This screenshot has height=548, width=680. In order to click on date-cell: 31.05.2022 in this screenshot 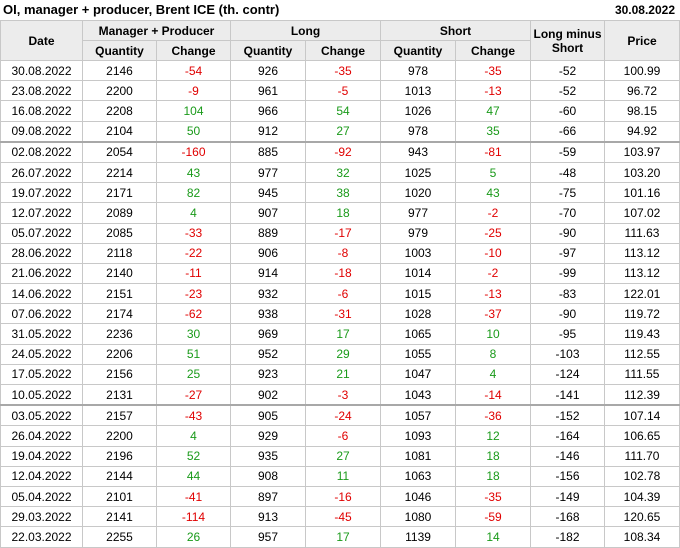, I will do `click(41, 334)`.